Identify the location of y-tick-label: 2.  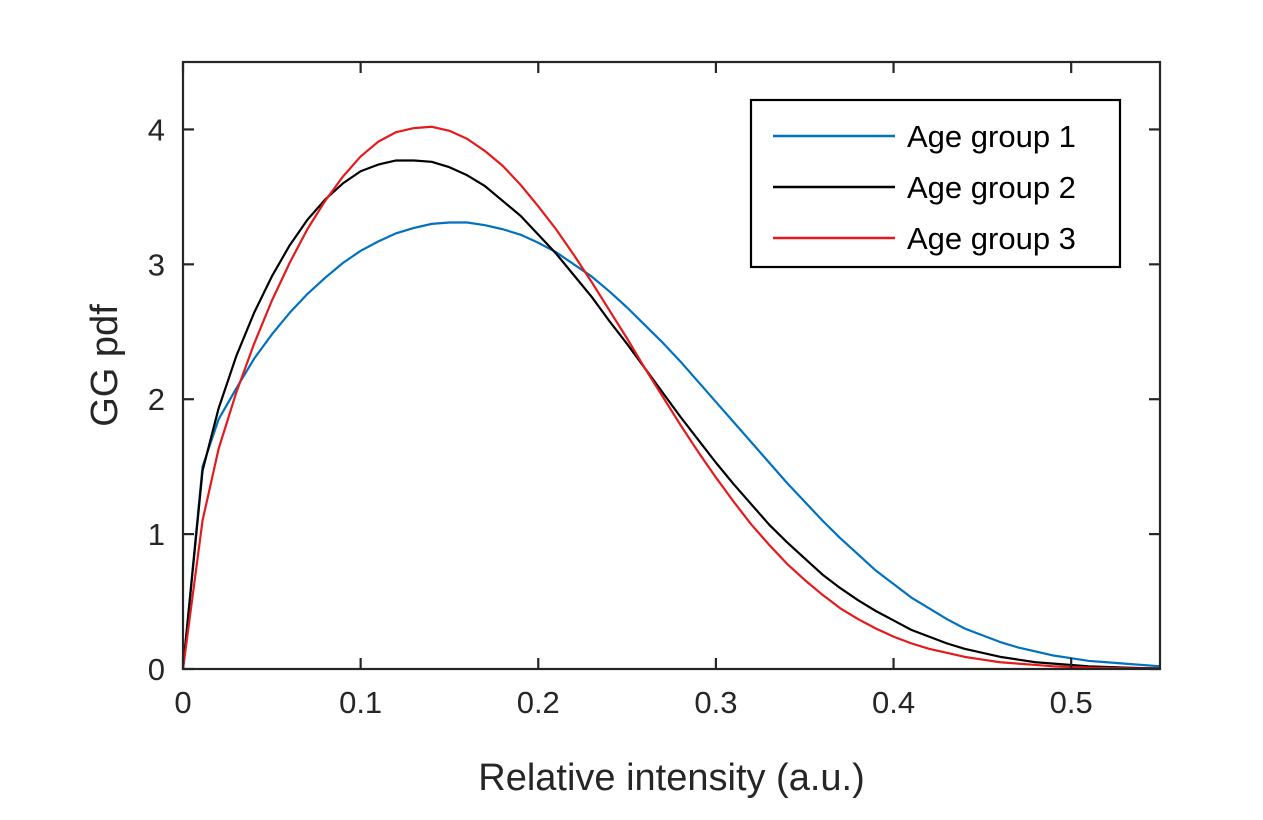
(156, 399).